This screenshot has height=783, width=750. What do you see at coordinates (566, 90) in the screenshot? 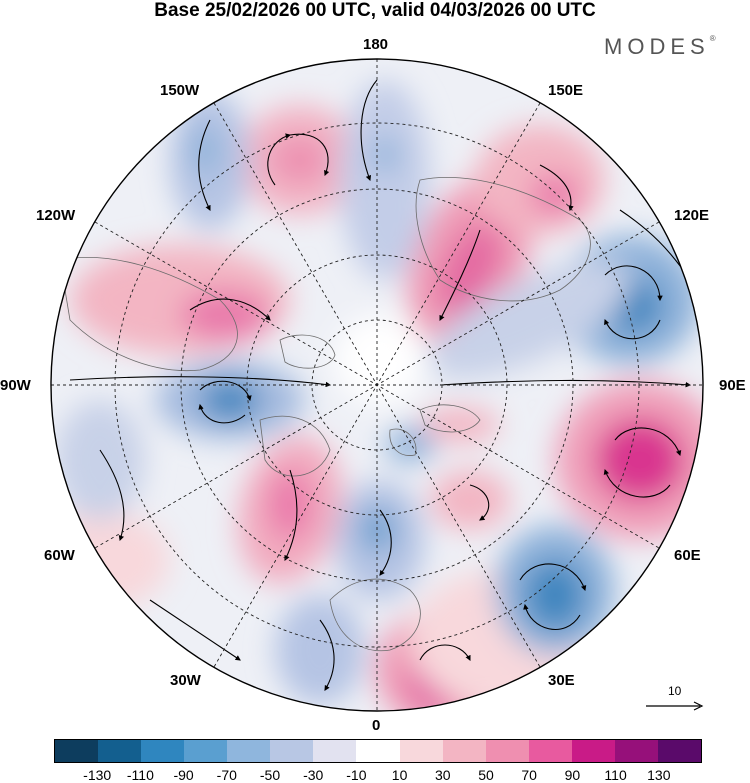
I see `lon-label-150e: 150E` at bounding box center [566, 90].